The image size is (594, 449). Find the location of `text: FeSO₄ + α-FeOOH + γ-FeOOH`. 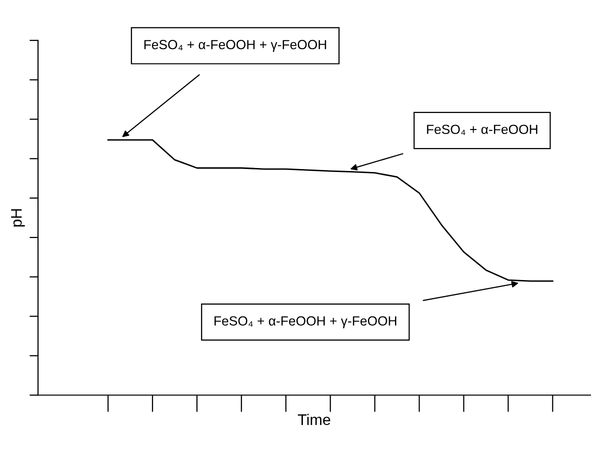

text: FeSO₄ + α-FeOOH + γ-FeOOH is located at coordinates (235, 46).